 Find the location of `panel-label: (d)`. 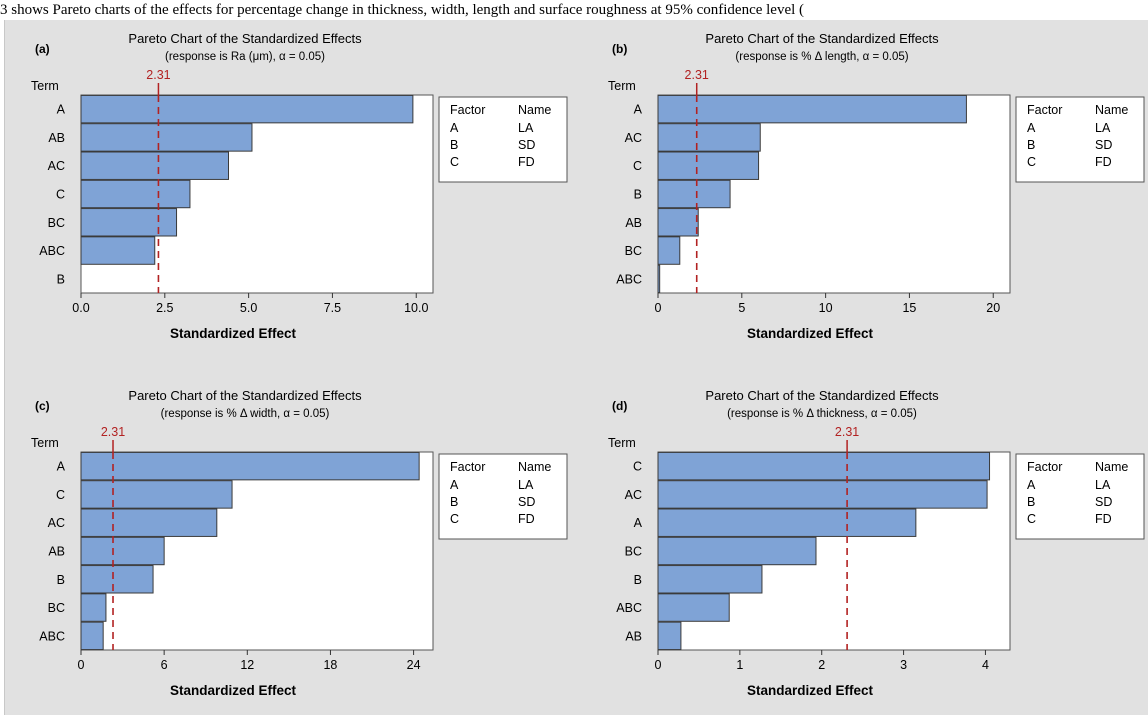

panel-label: (d) is located at coordinates (619, 406).